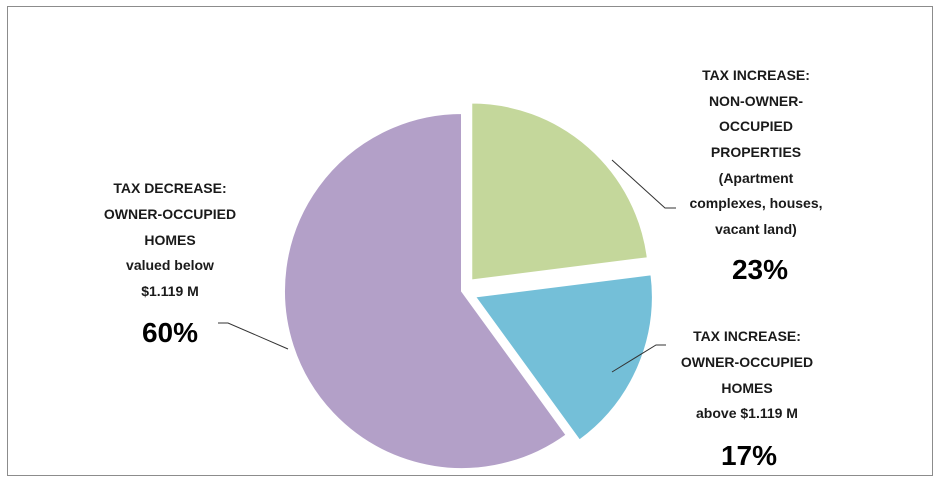 Image resolution: width=940 pixels, height=481 pixels. I want to click on slice-owner-occupied-above, so click(563, 357).